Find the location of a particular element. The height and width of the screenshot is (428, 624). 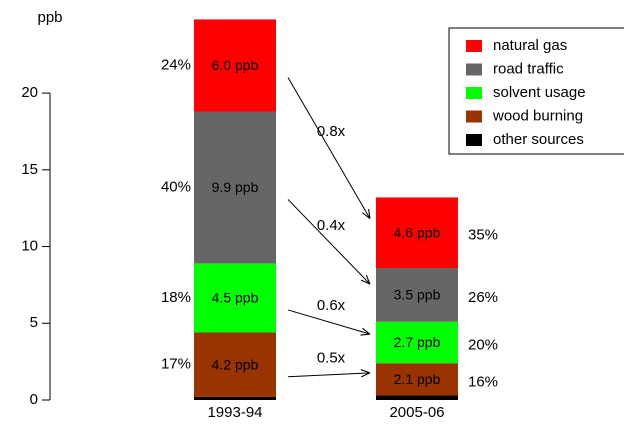

share-label: 40% is located at coordinates (176, 186).